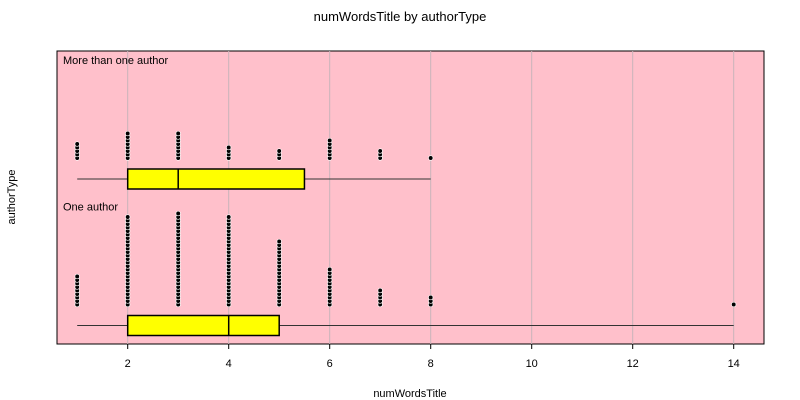  I want to click on x-axis-label: numWordsTitle, so click(409, 394).